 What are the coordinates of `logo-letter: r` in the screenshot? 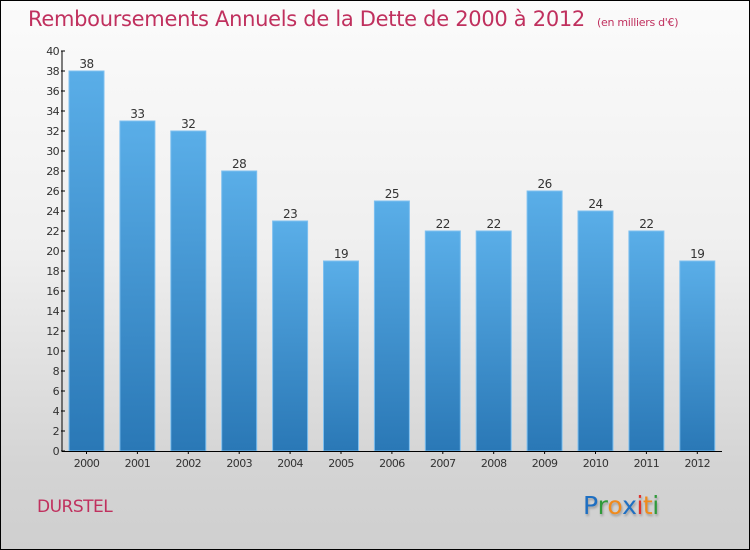 It's located at (602, 505).